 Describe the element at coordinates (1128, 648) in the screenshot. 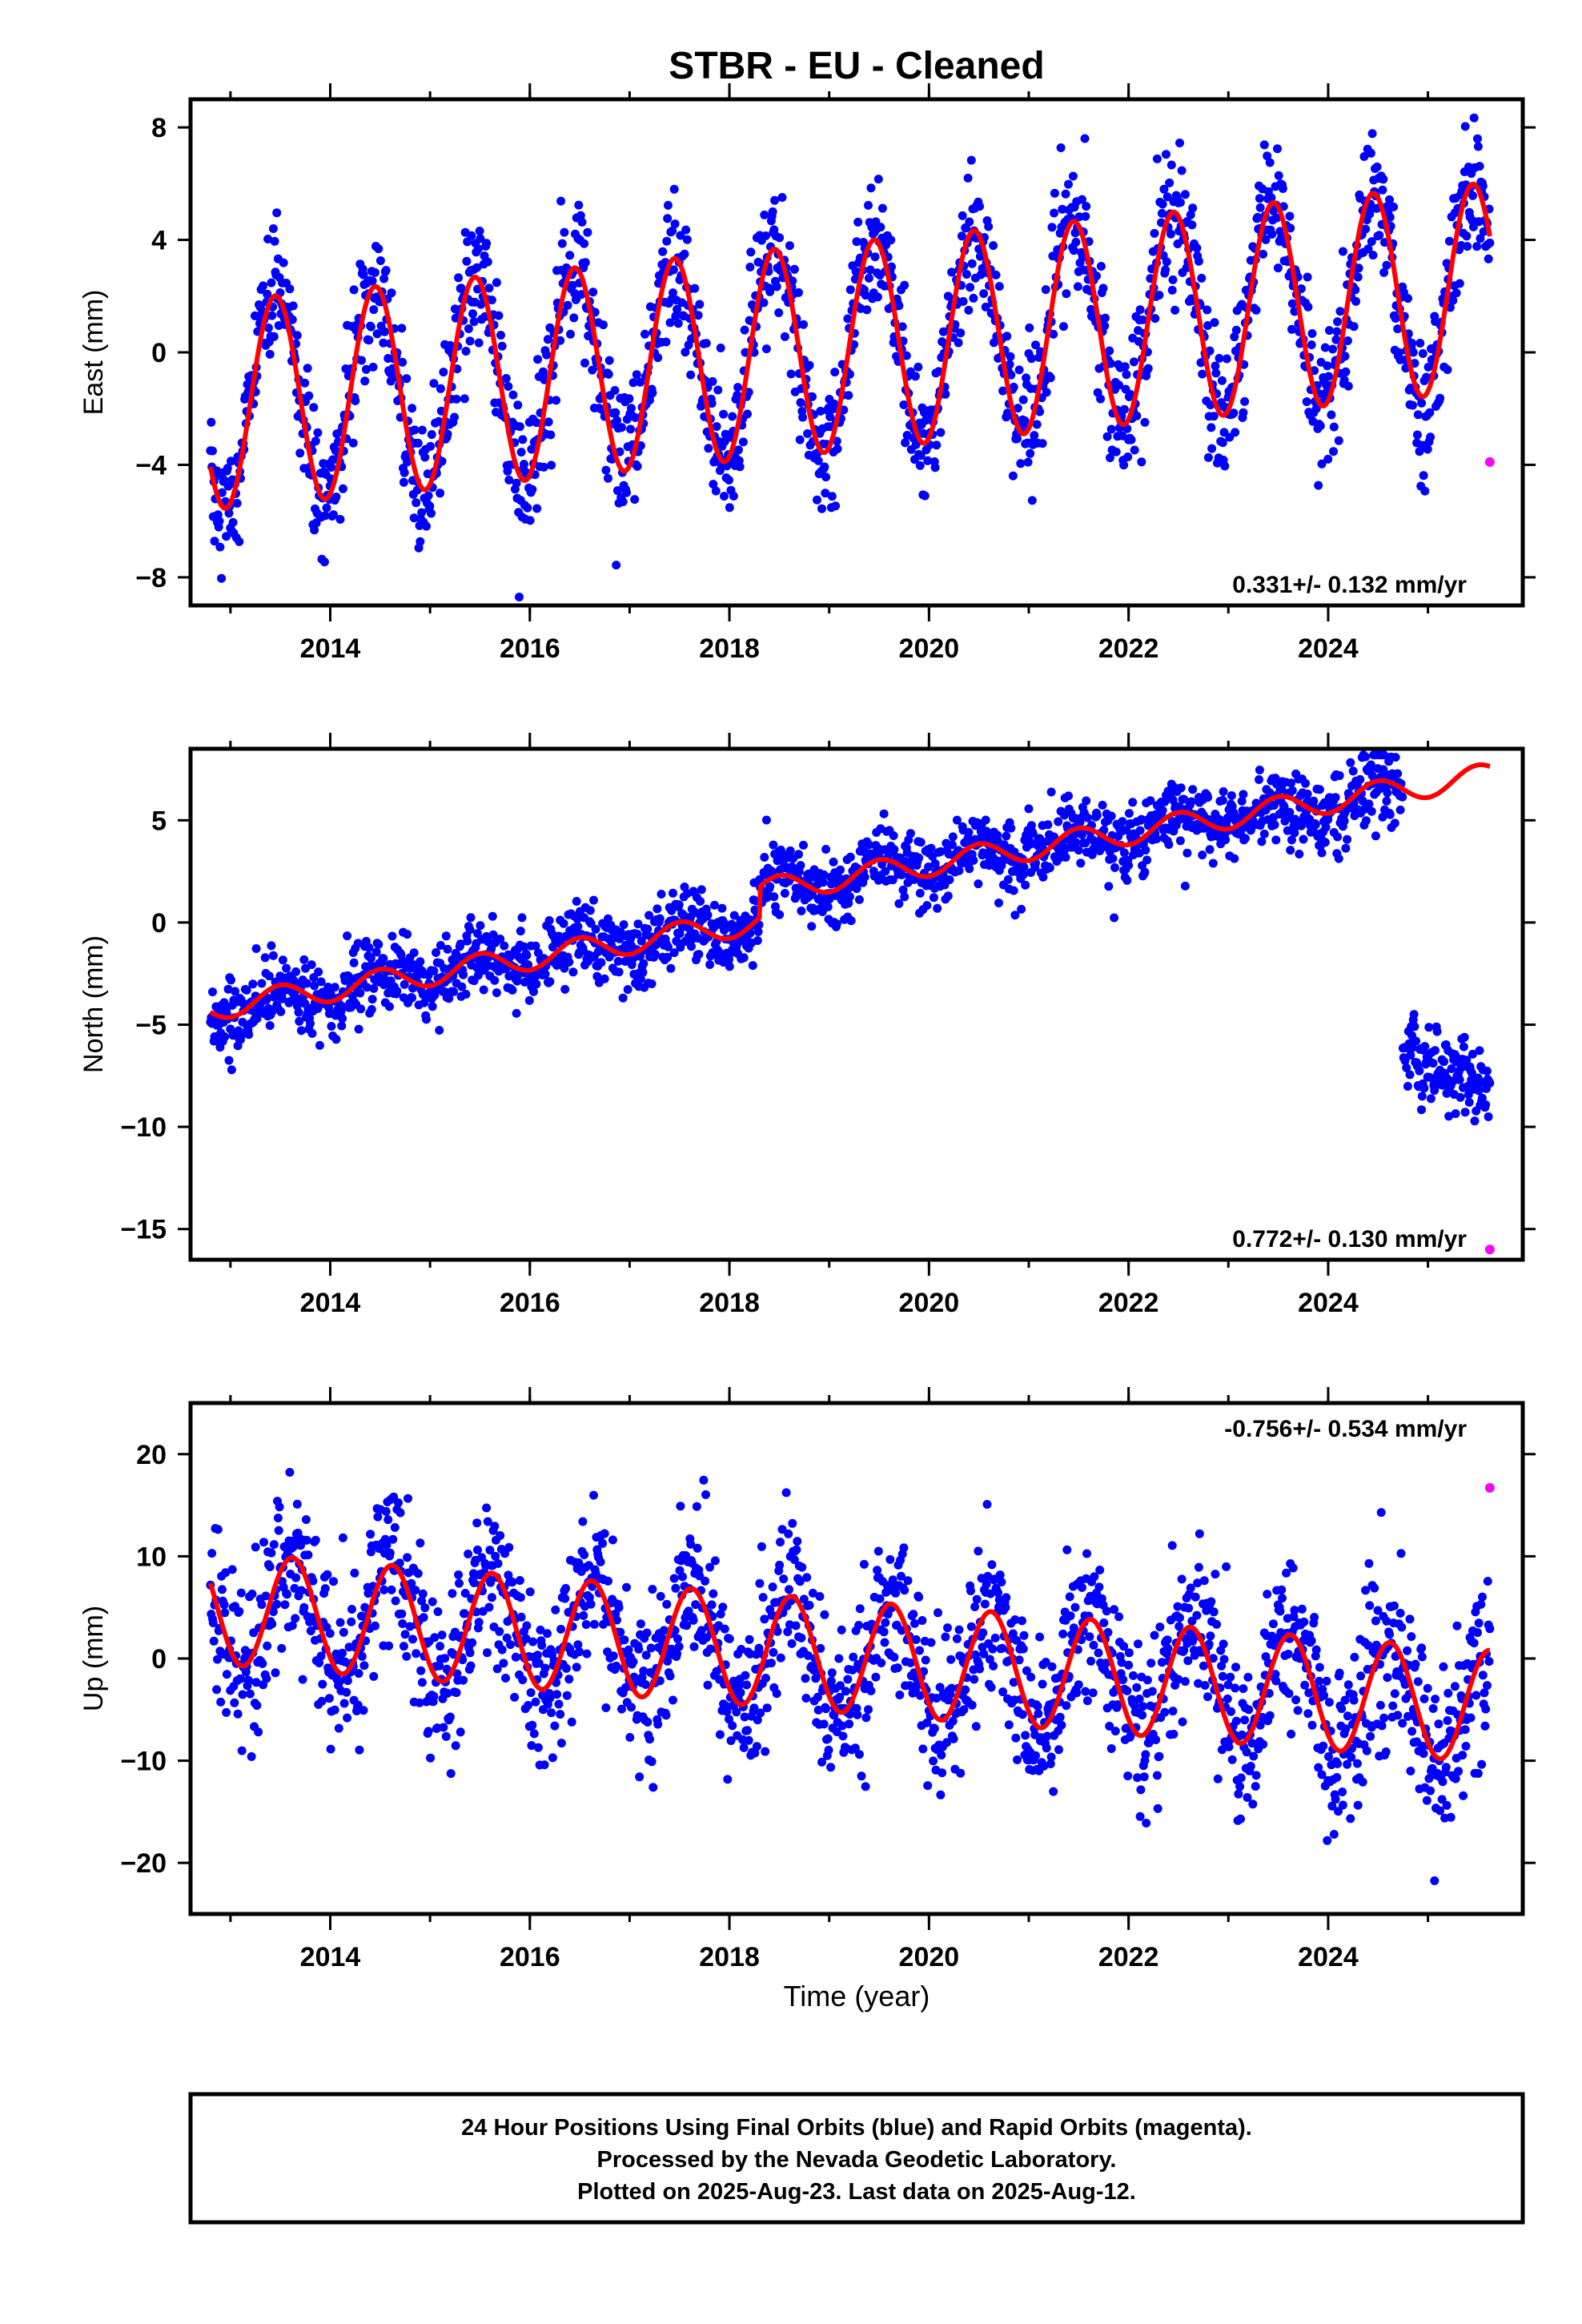

I see `east-x-tick-label: 2022` at that location.